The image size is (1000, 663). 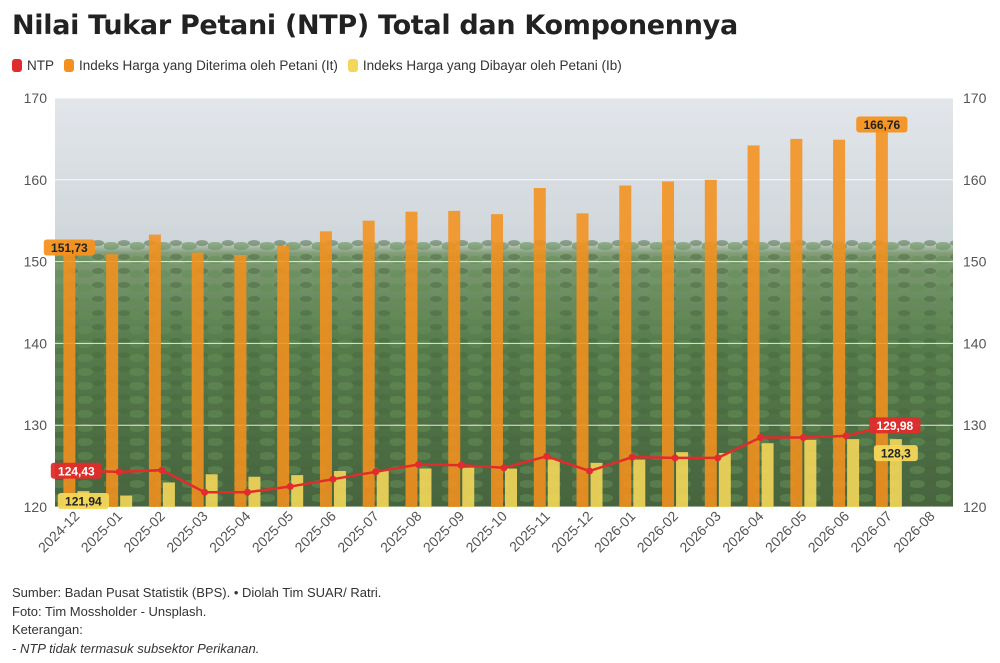 I want to click on ntp-line, so click(x=483, y=459).